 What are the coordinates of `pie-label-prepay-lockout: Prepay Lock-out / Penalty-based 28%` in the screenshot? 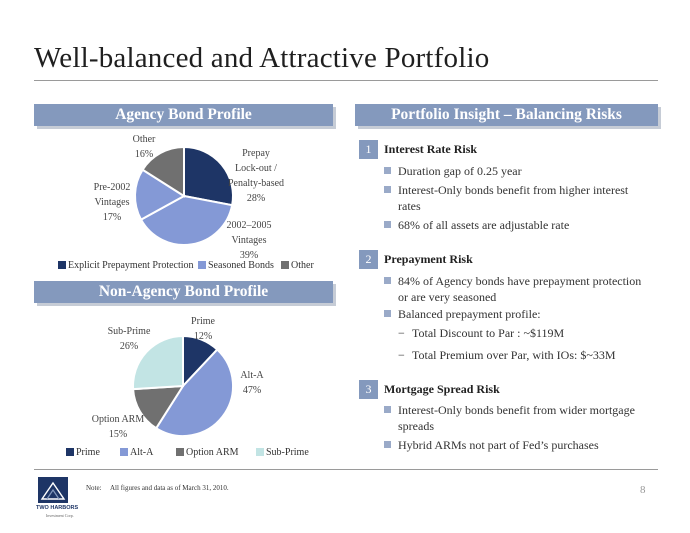 It's located at (256, 176).